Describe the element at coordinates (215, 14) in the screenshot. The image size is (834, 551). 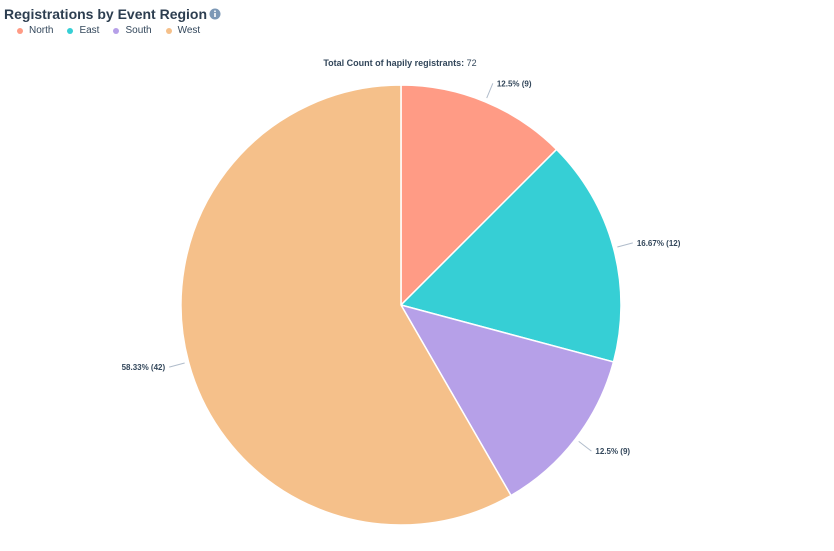
I see `info-icon` at that location.